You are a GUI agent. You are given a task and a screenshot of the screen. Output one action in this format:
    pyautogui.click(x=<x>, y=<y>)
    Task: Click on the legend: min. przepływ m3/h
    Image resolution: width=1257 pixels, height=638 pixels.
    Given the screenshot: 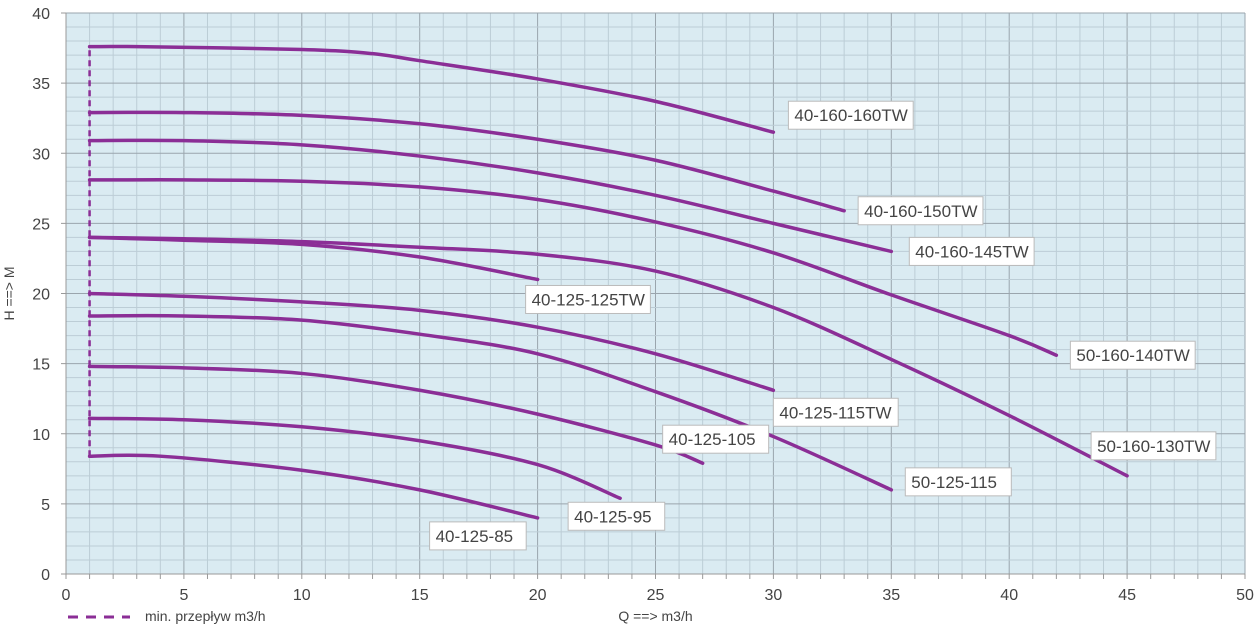 What is the action you would take?
    pyautogui.click(x=167, y=616)
    